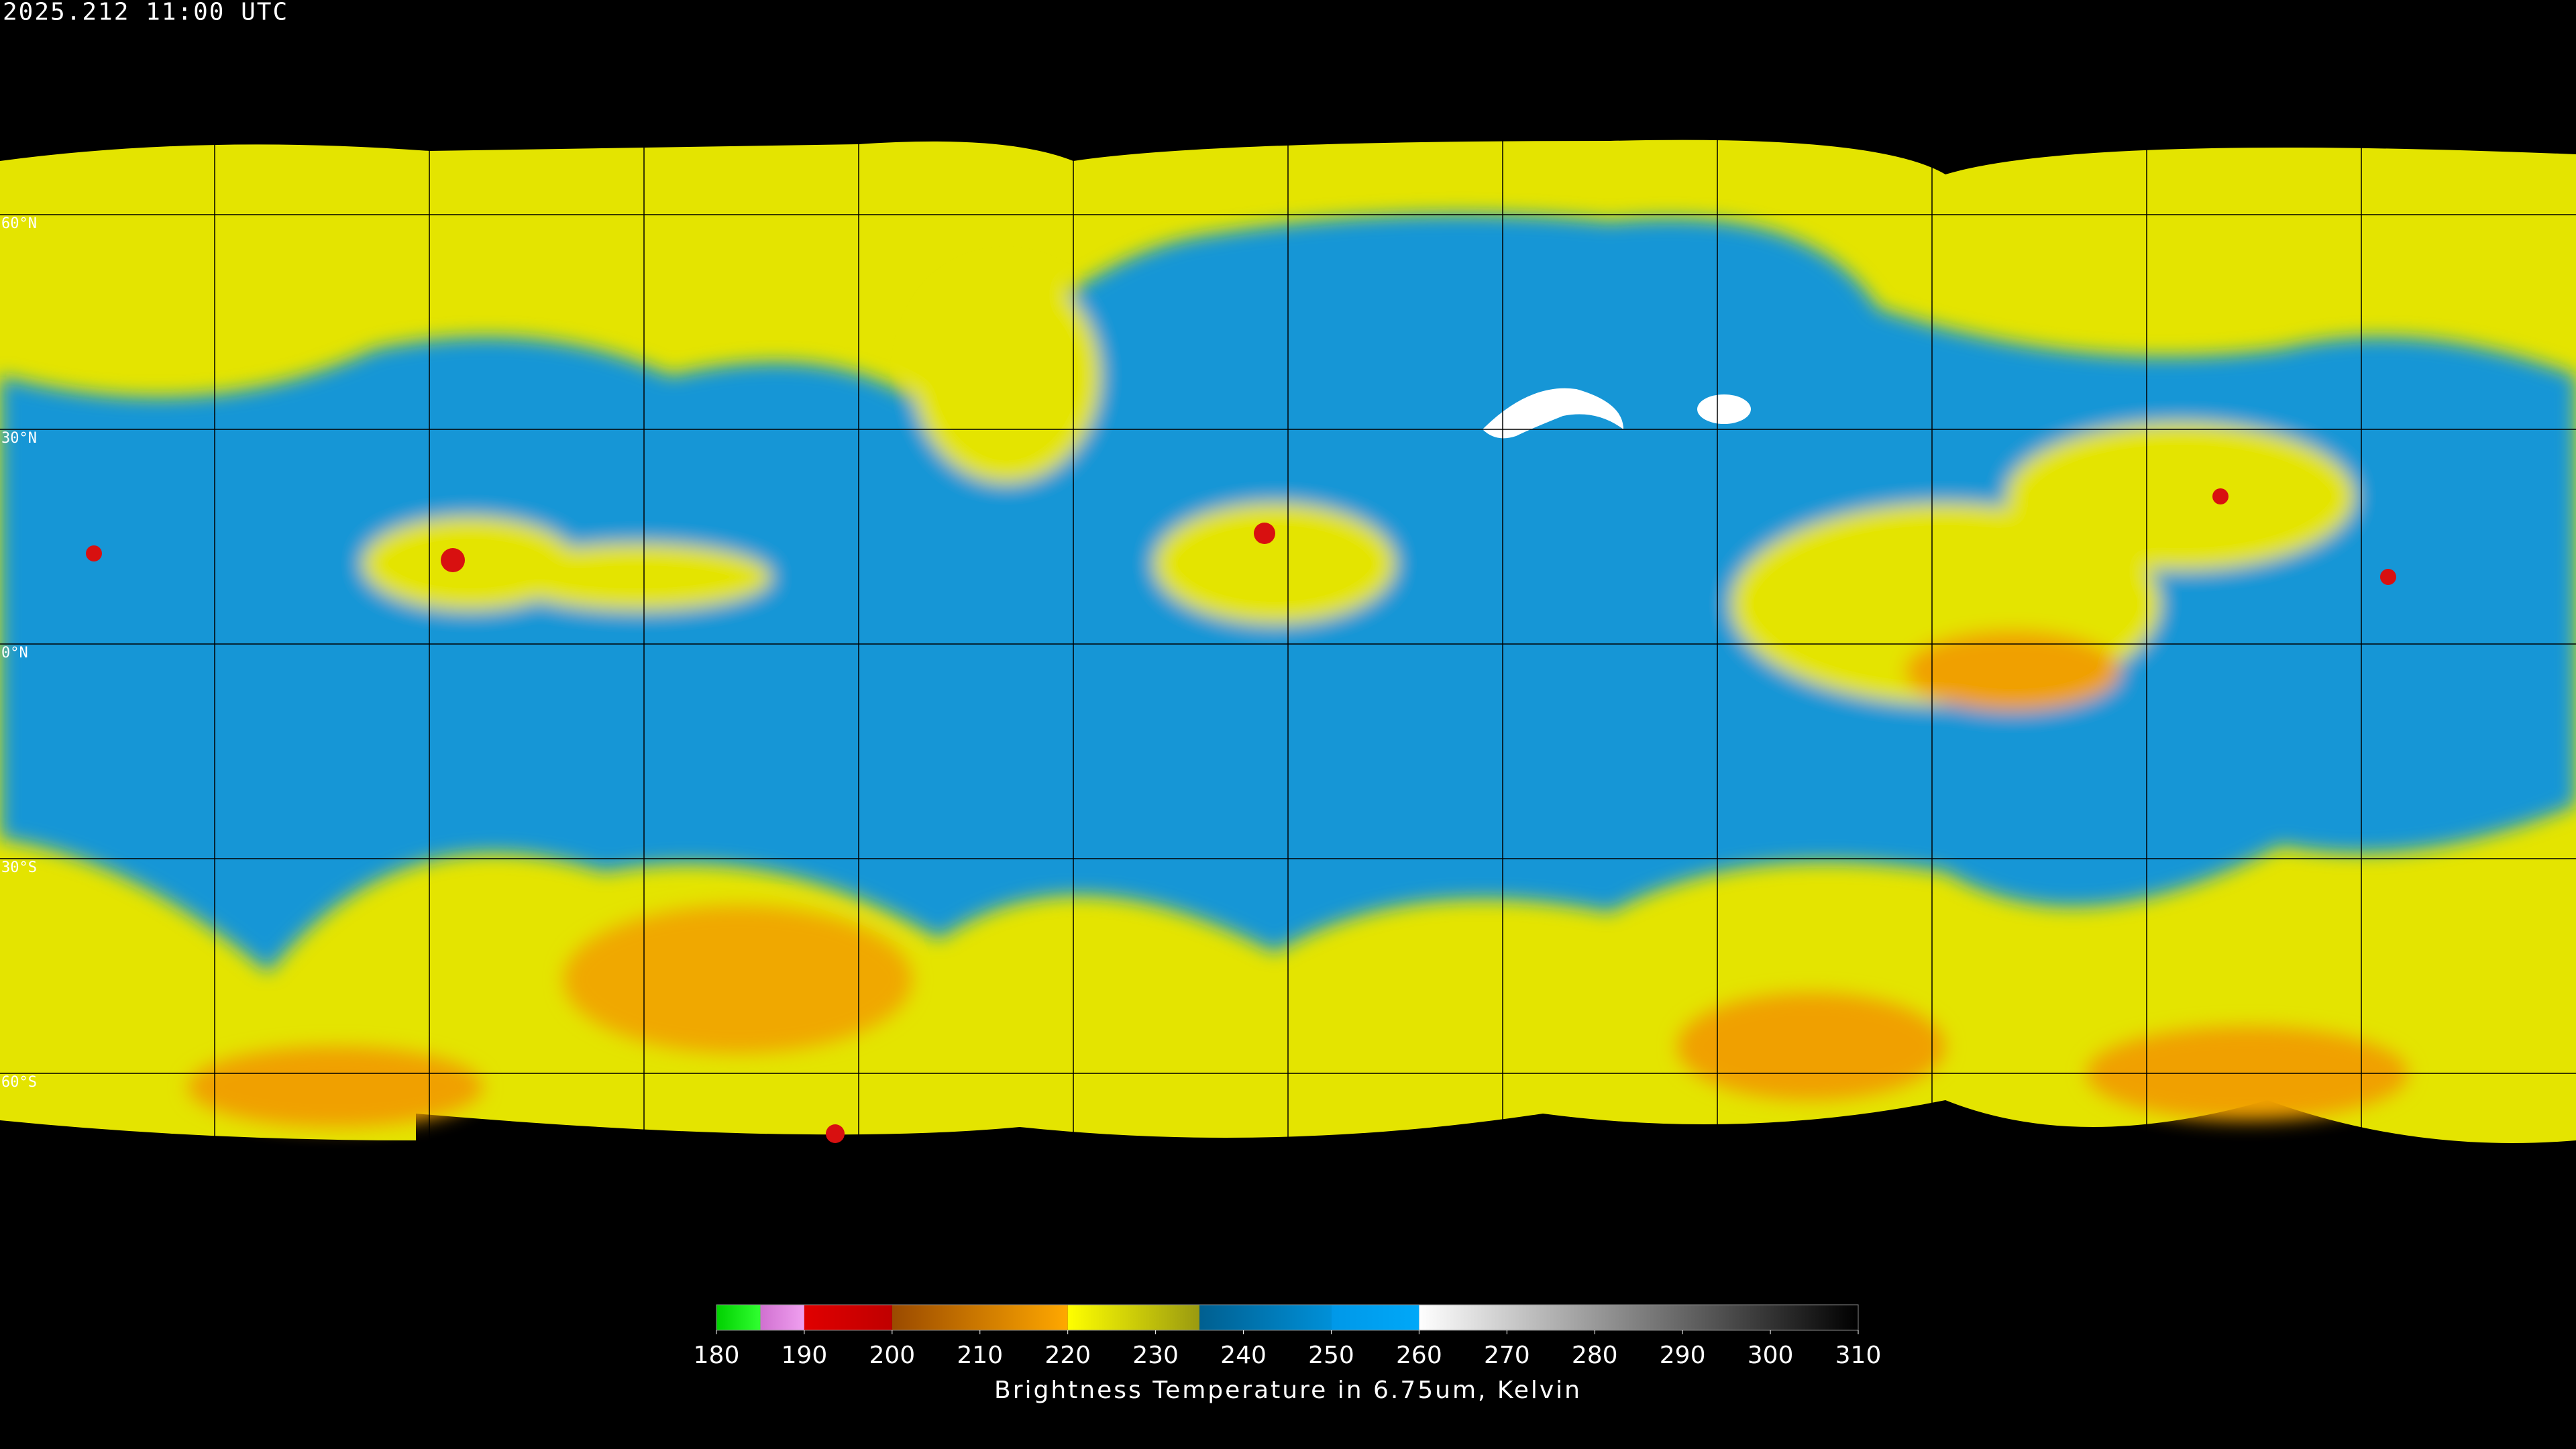 The image size is (2576, 1449). I want to click on colorbar-tick-label: 250, so click(1331, 1355).